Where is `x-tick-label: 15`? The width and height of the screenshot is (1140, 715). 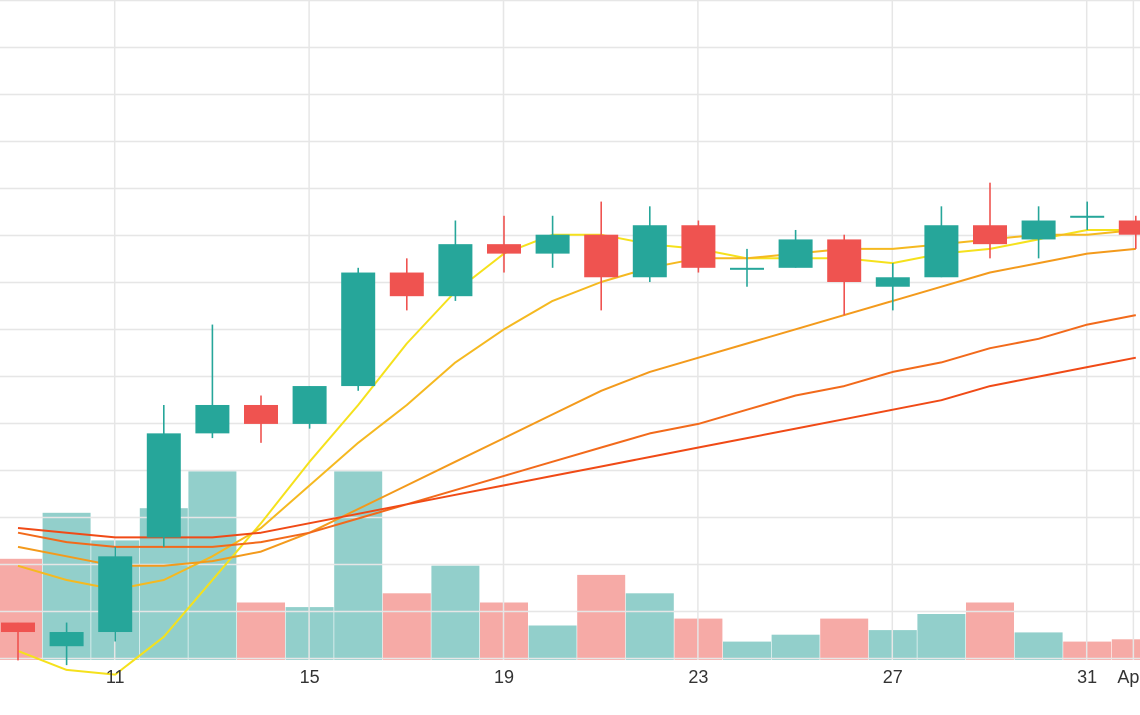 x-tick-label: 15 is located at coordinates (310, 677).